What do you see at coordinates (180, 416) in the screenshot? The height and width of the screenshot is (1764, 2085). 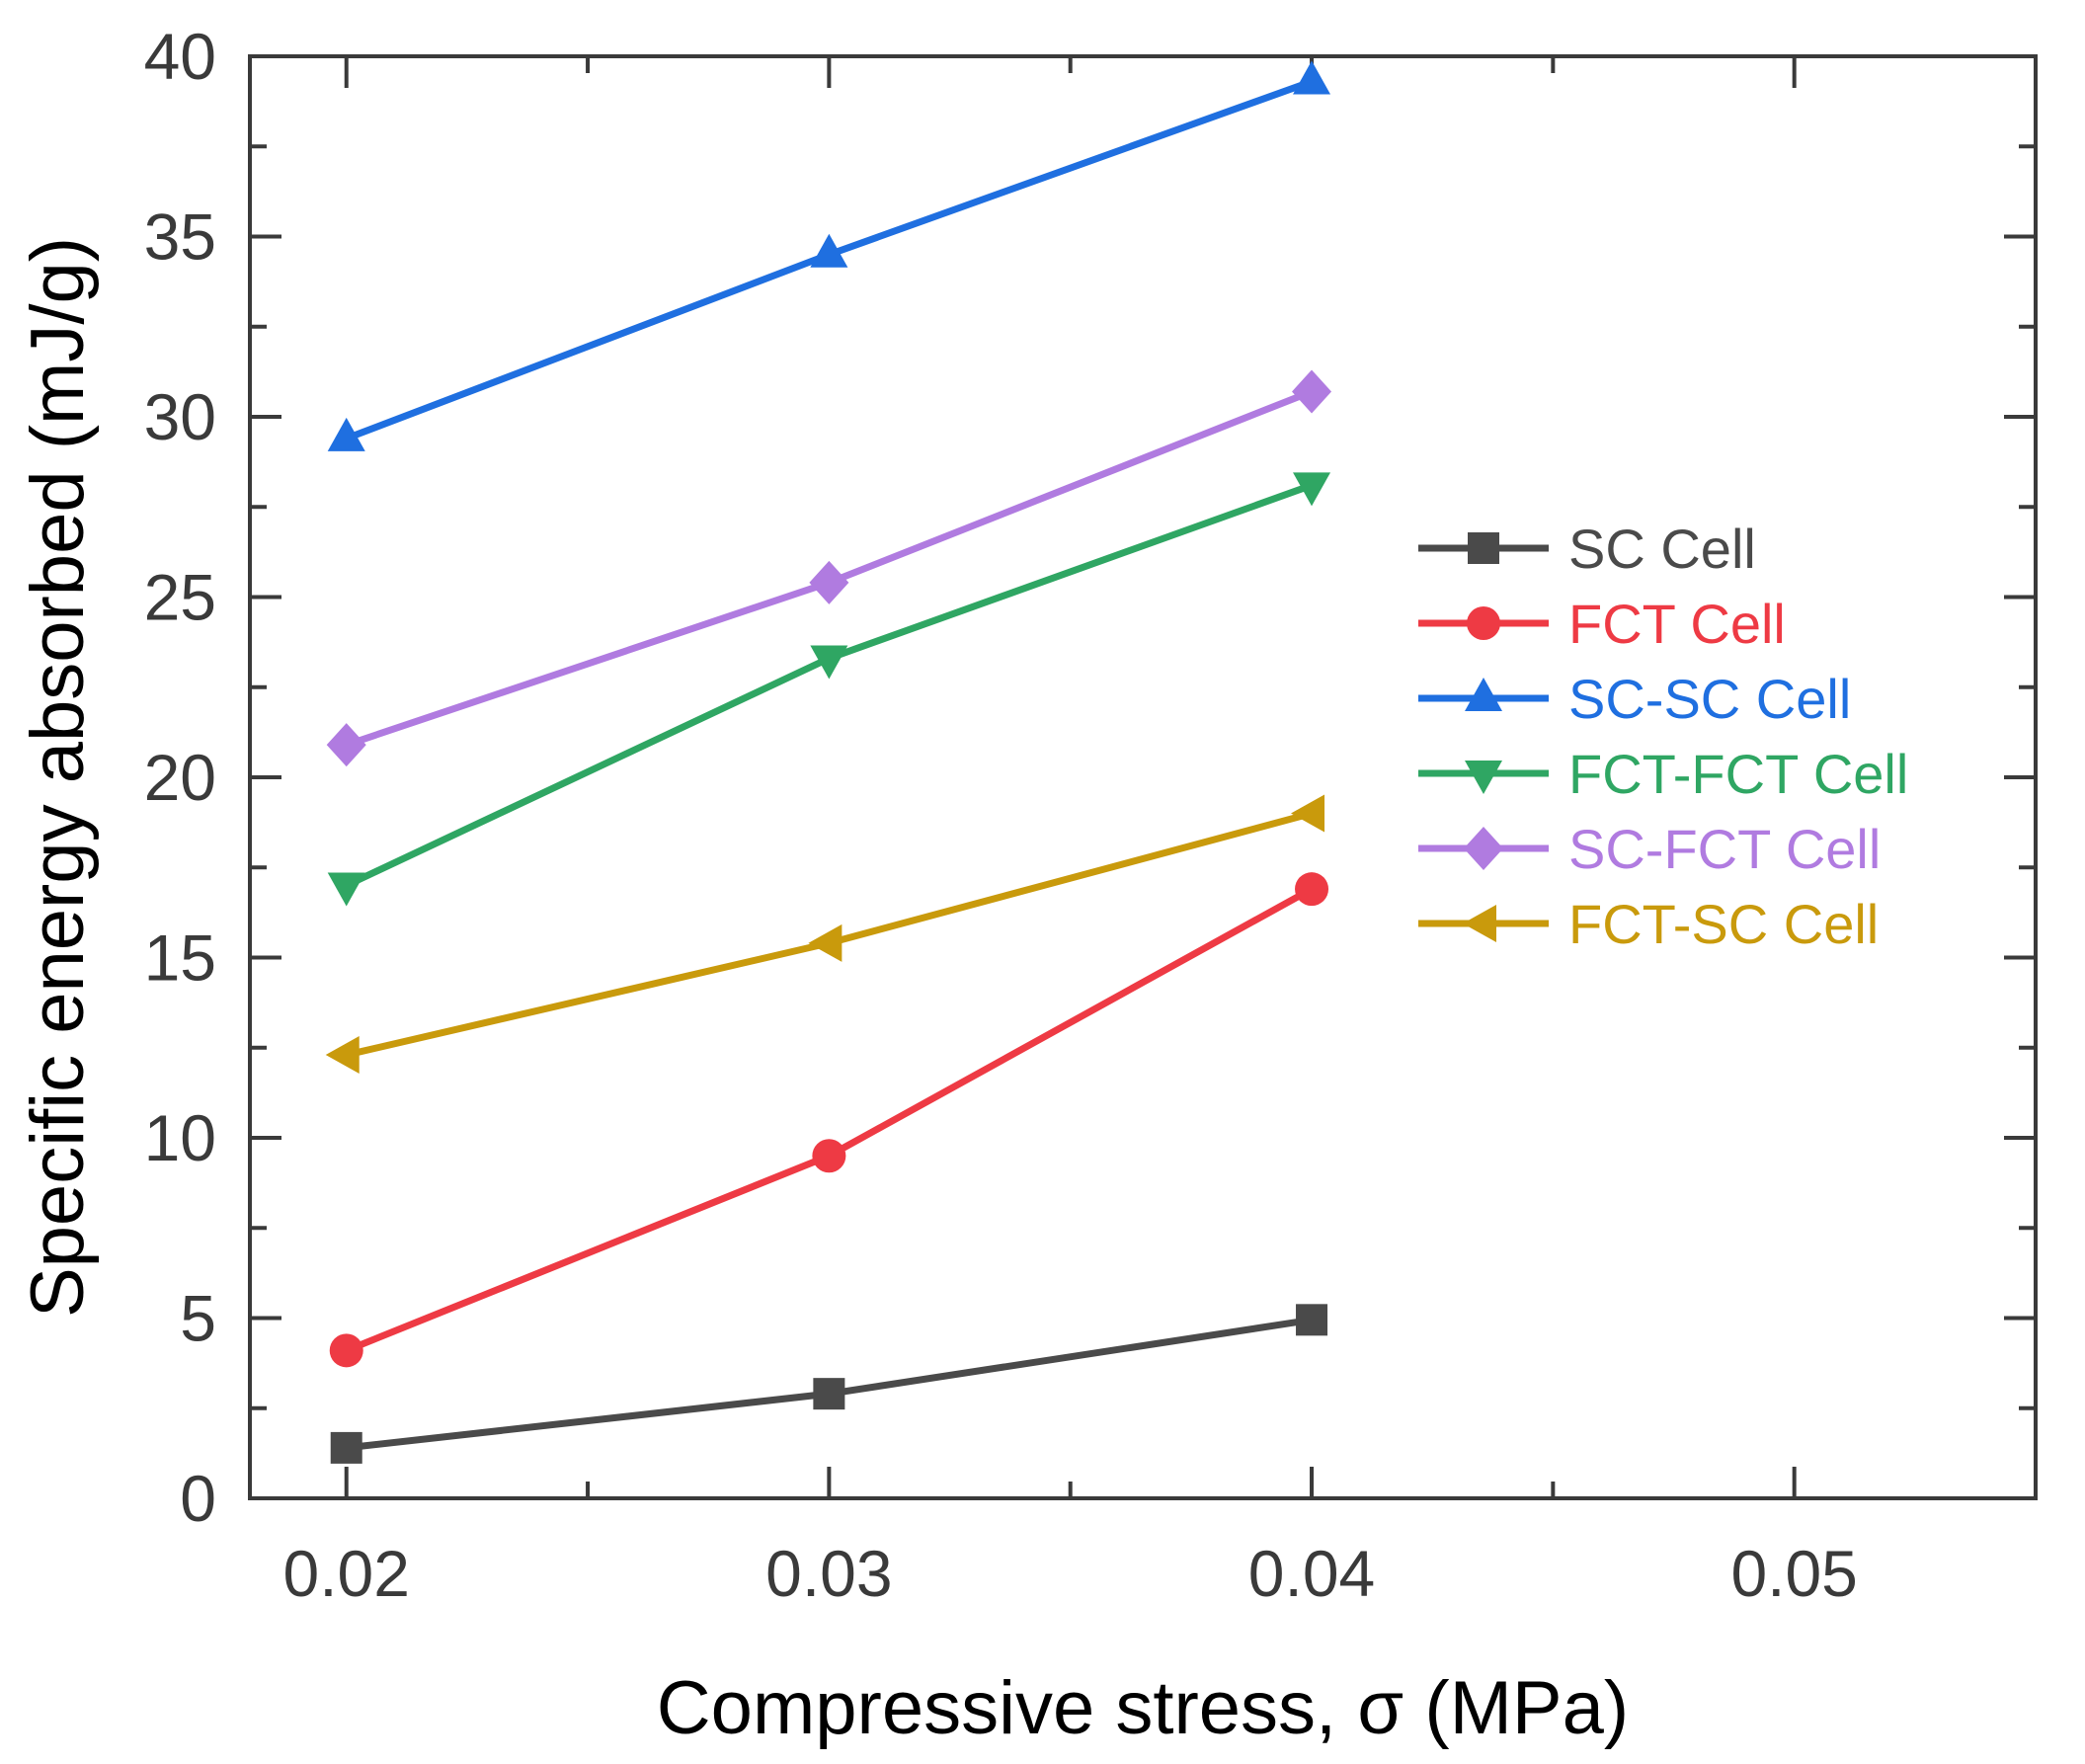 I see `y-tick-label: 30` at bounding box center [180, 416].